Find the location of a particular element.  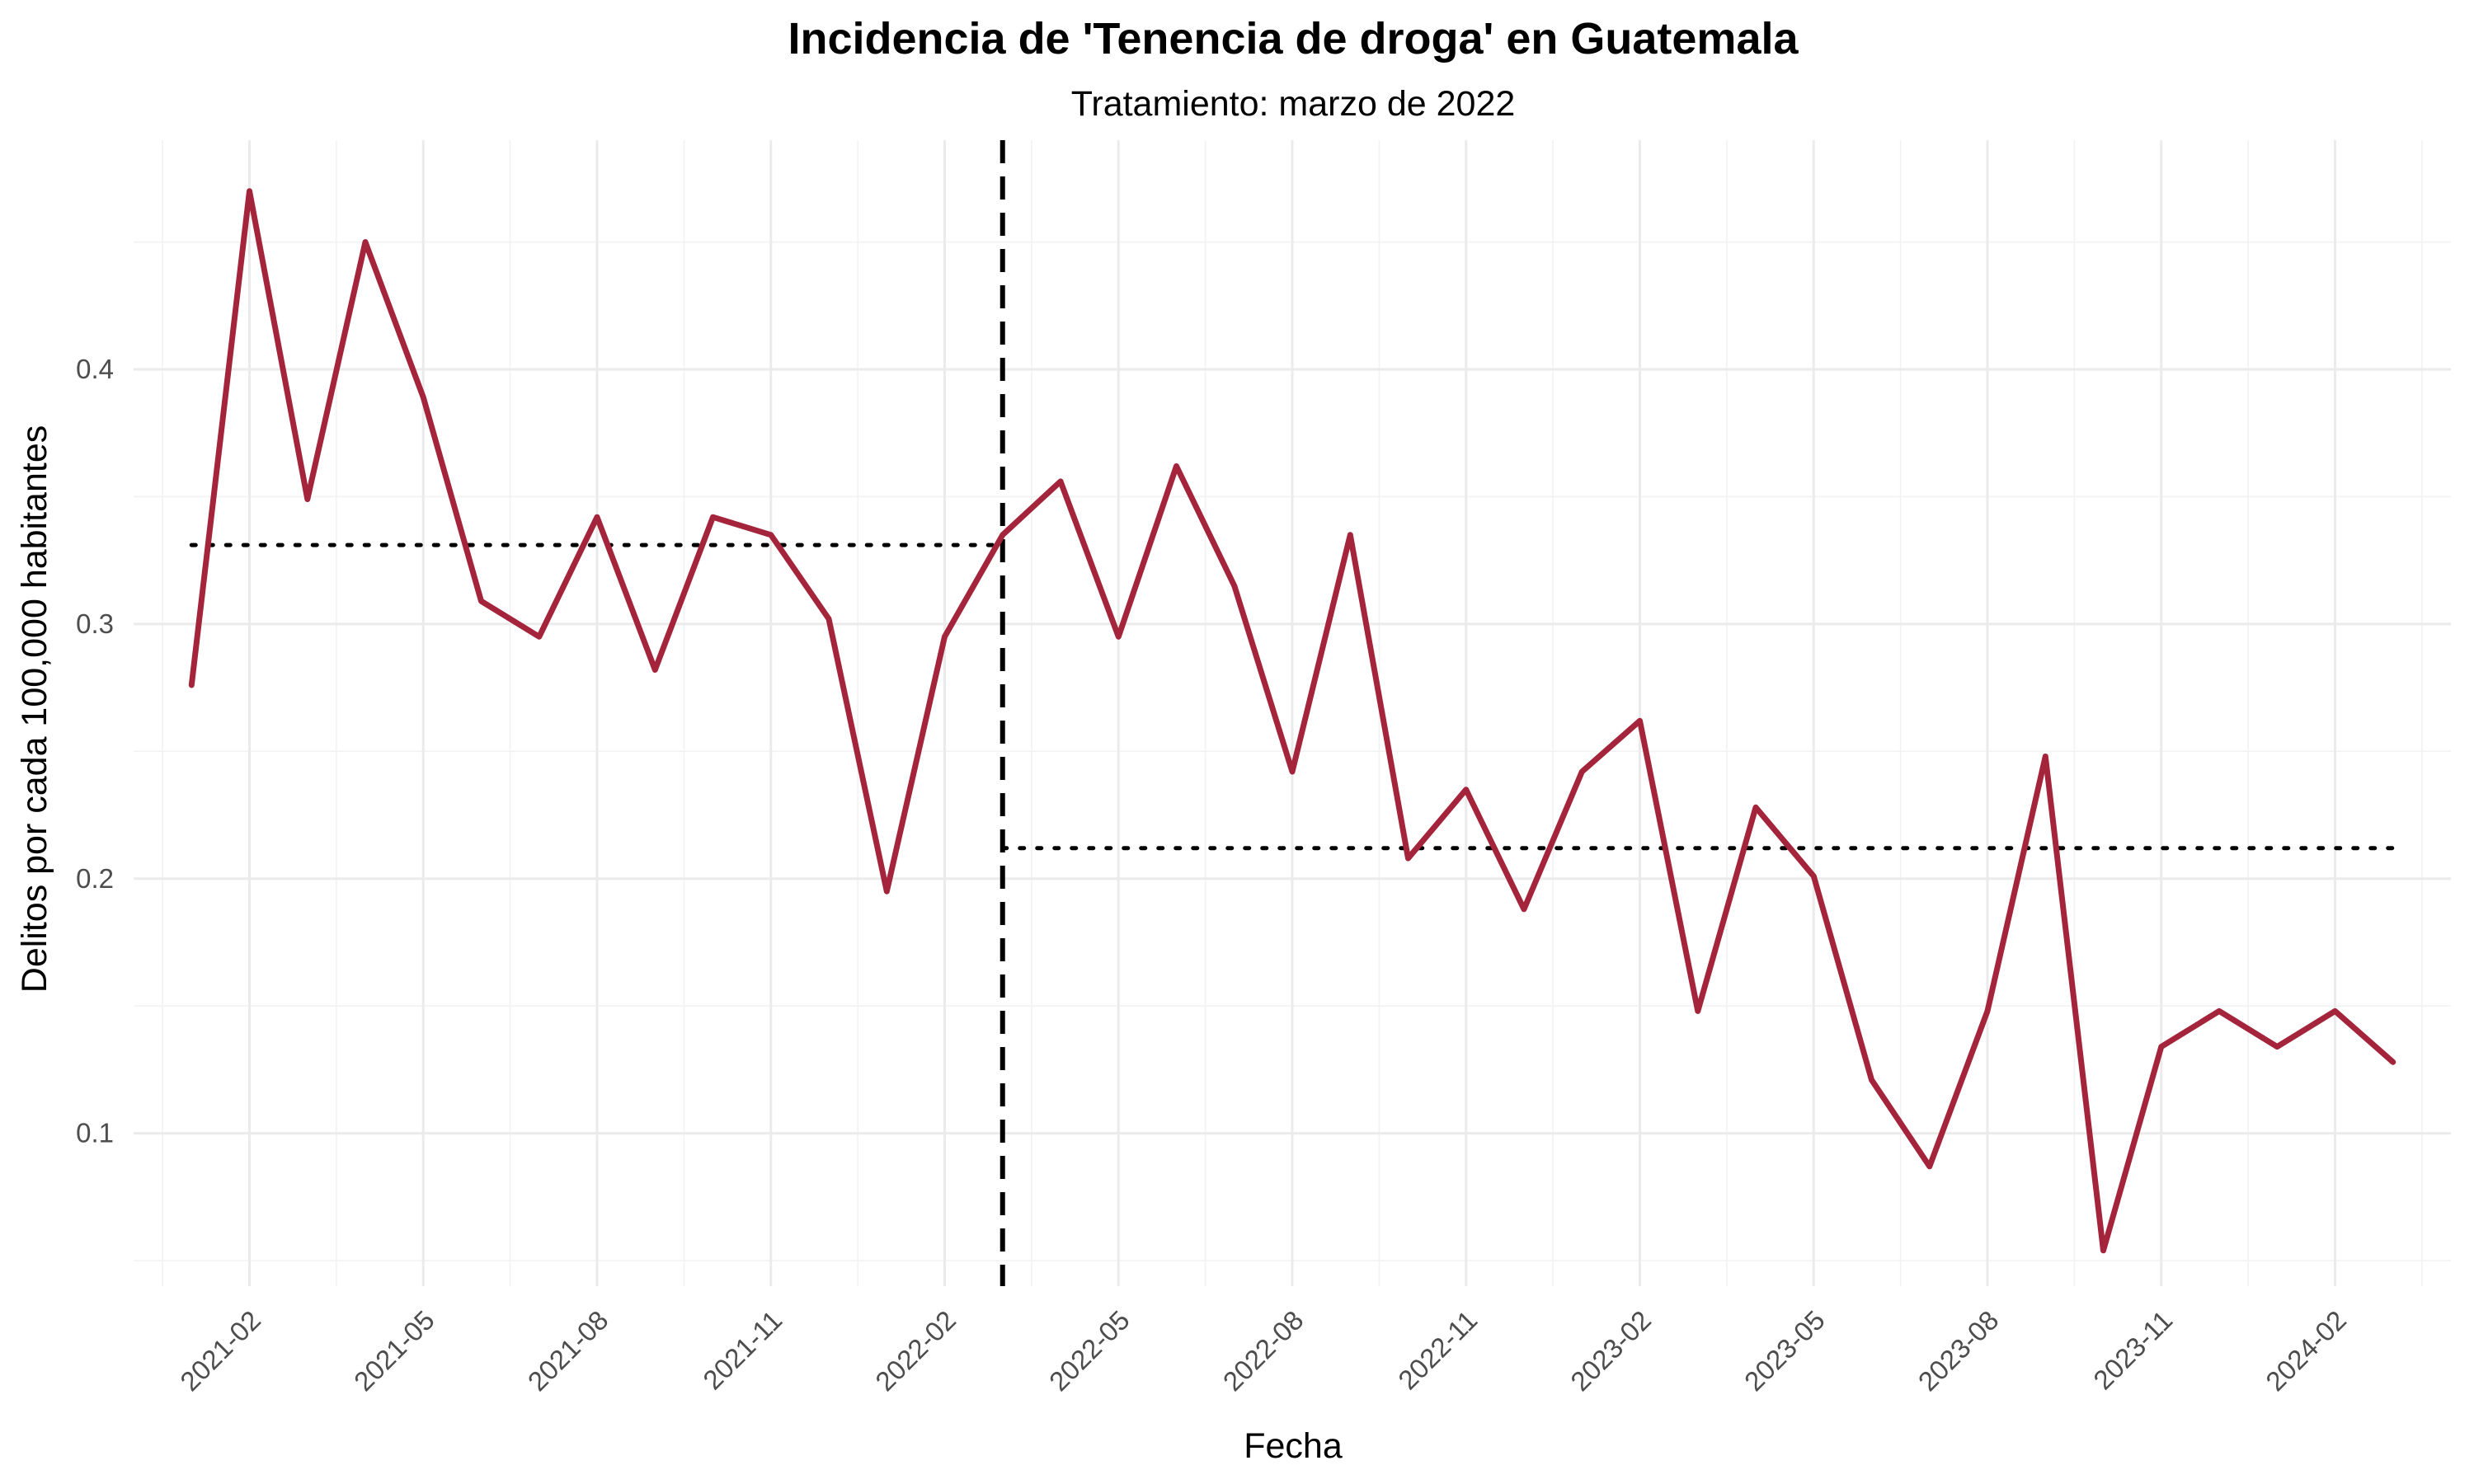

x-tick-label: 2023-11 is located at coordinates (2132, 1349).